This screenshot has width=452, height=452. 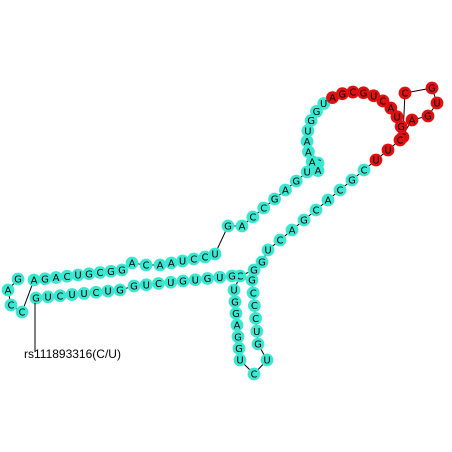 I want to click on nucleotide-17: A, so click(x=171, y=263).